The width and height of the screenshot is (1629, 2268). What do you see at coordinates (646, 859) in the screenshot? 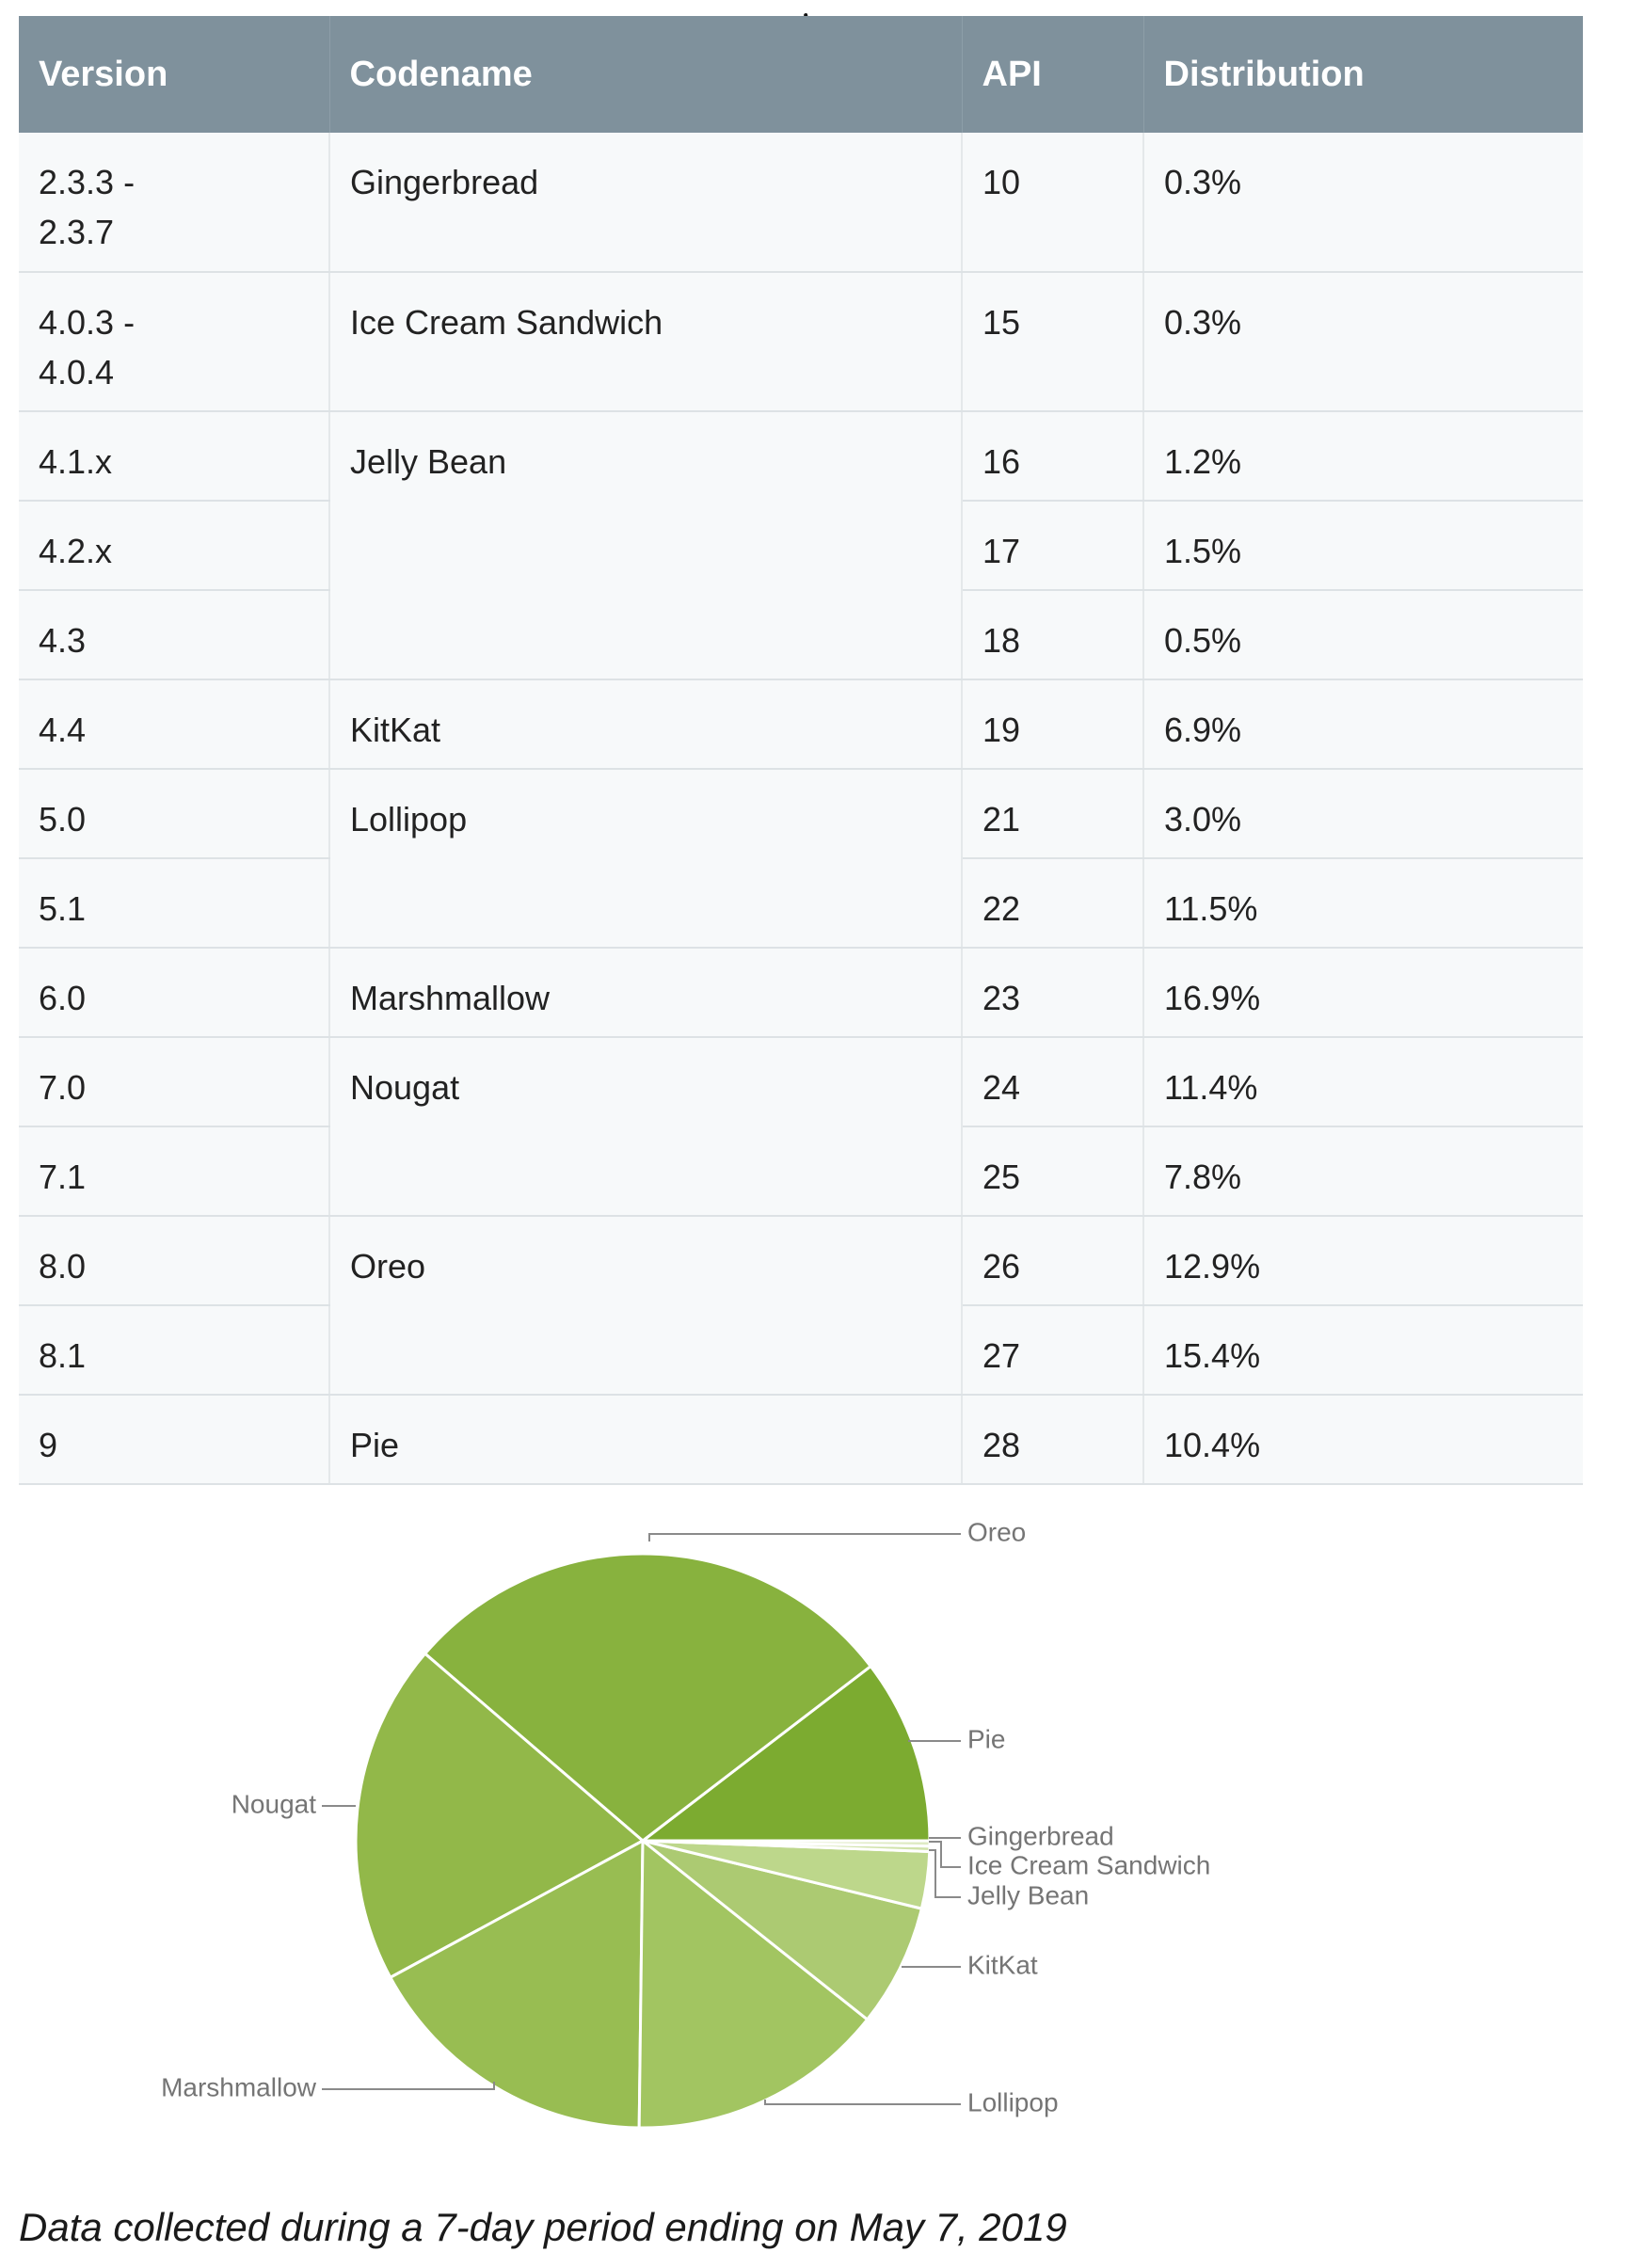
I see `codename-cell: Lollipop` at bounding box center [646, 859].